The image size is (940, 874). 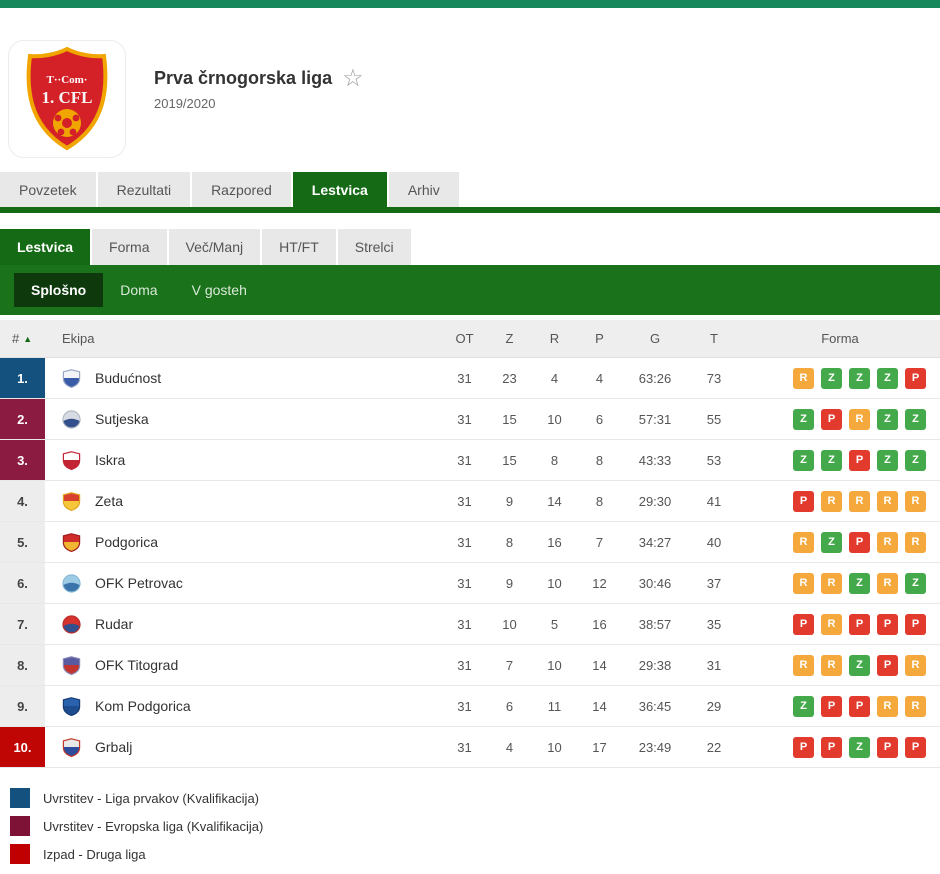 What do you see at coordinates (139, 290) in the screenshot?
I see `scope-doma: Doma` at bounding box center [139, 290].